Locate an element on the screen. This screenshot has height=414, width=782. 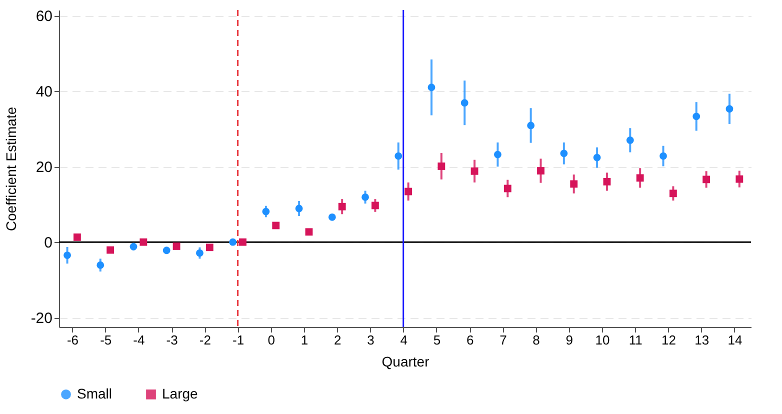
x-tick-label: -5 is located at coordinates (106, 340).